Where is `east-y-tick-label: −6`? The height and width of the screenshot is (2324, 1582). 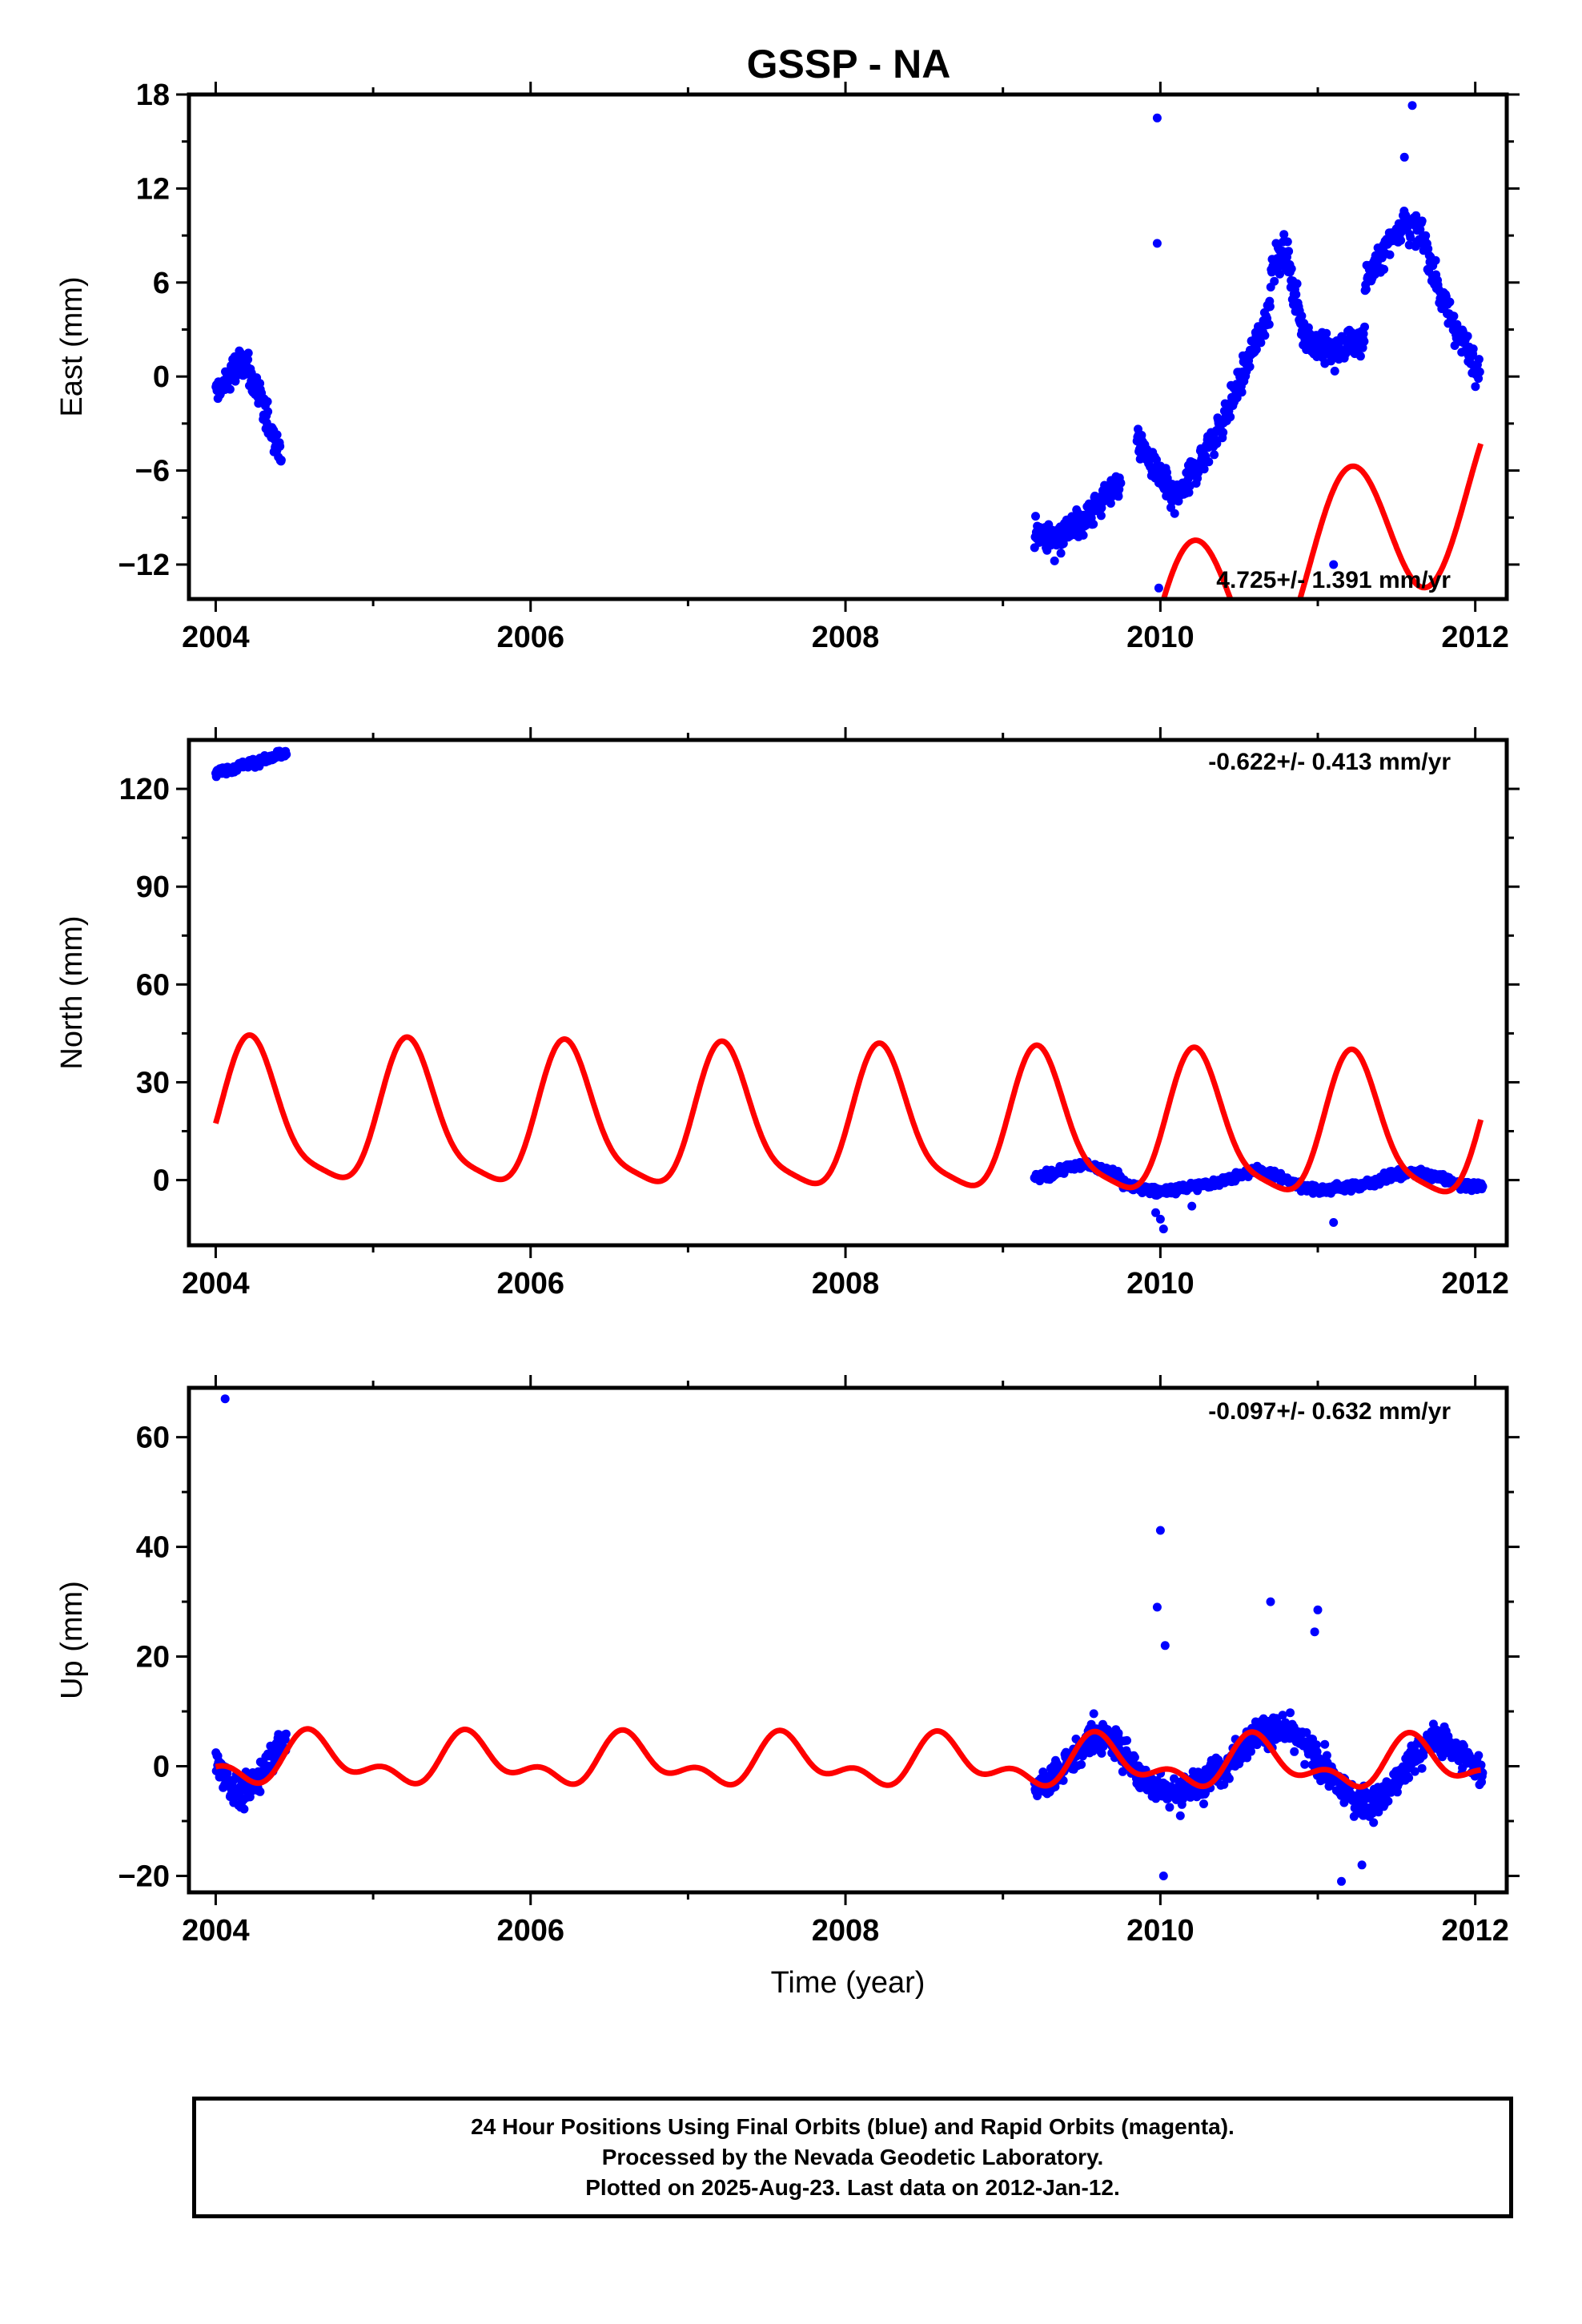
east-y-tick-label: −6 is located at coordinates (152, 472).